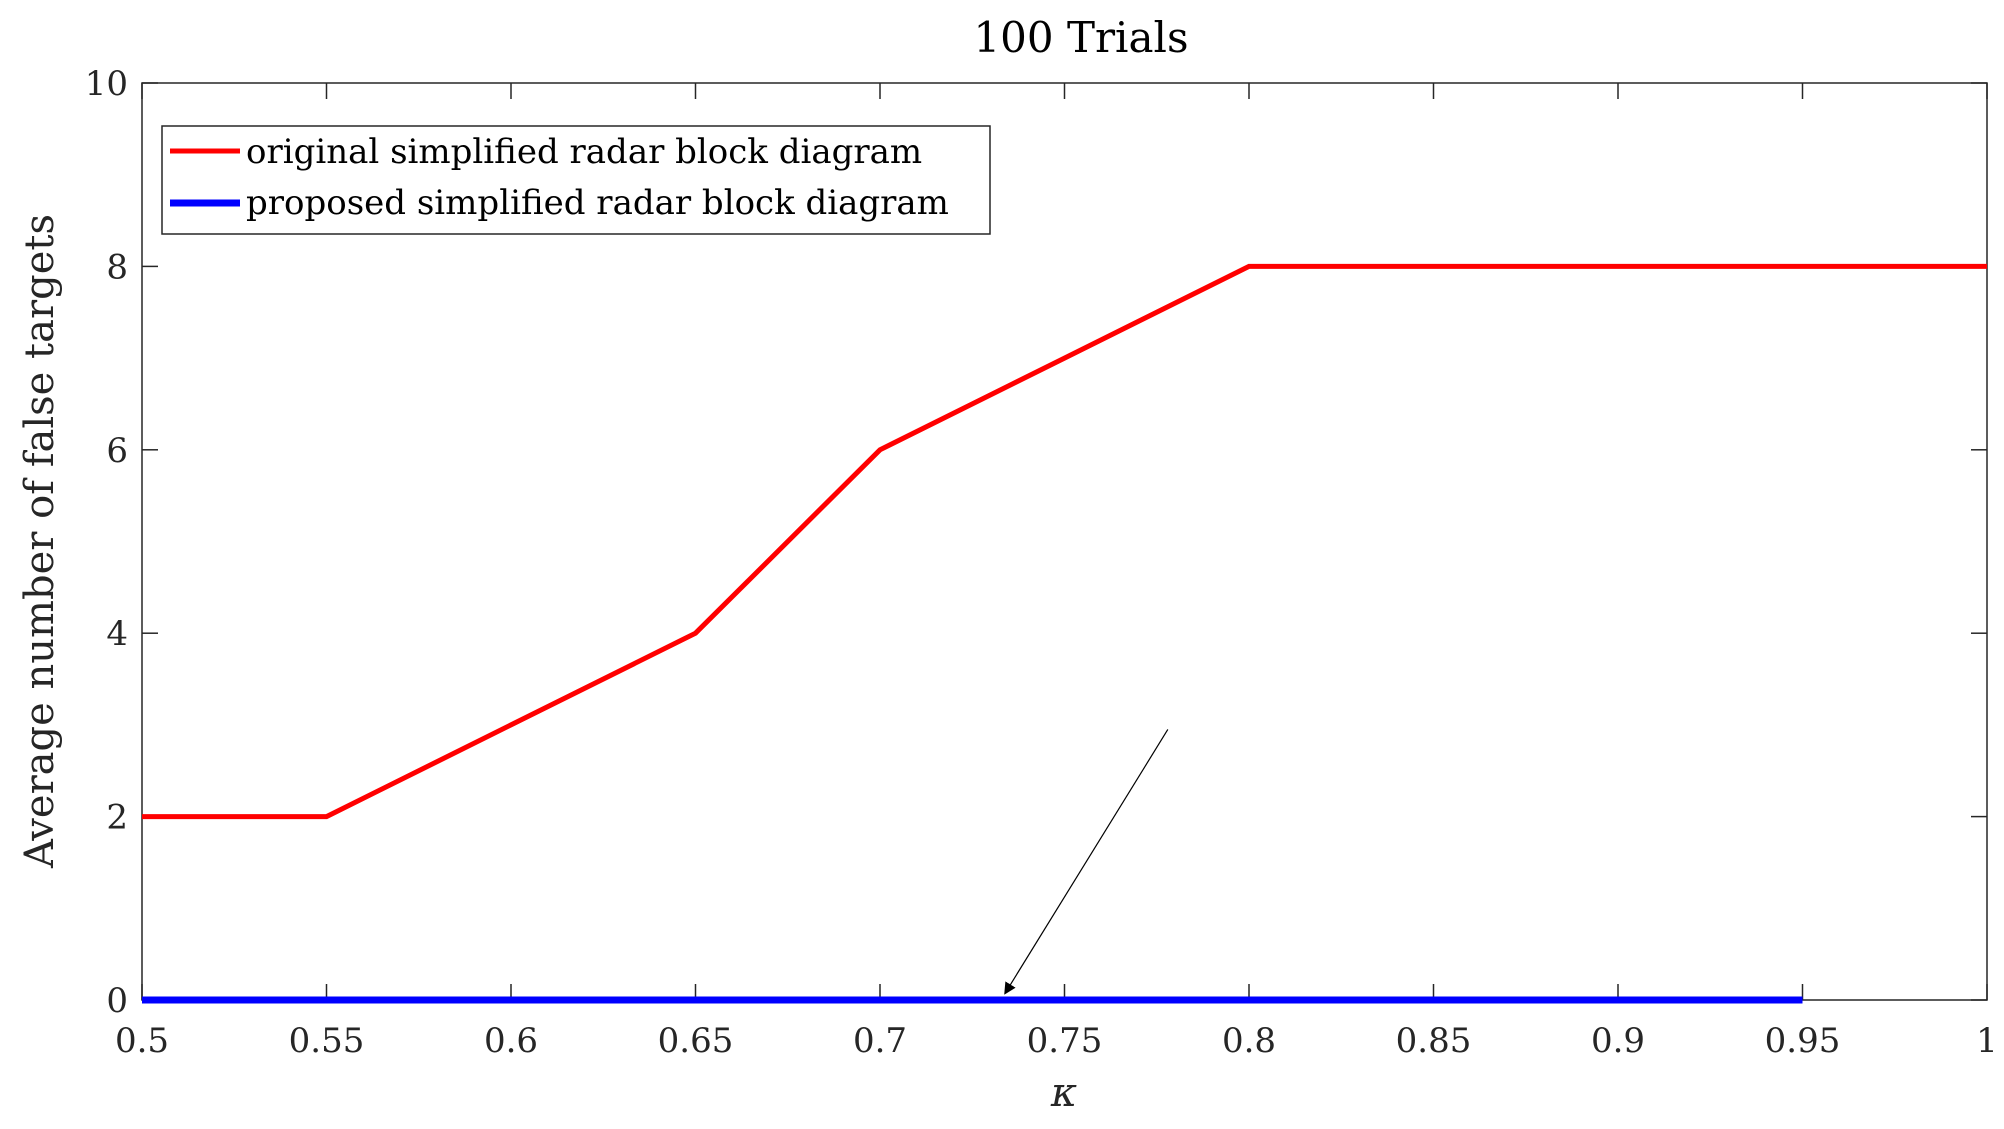 This screenshot has width=2004, height=1129. I want to click on annotation-layer, so click(1086, 862).